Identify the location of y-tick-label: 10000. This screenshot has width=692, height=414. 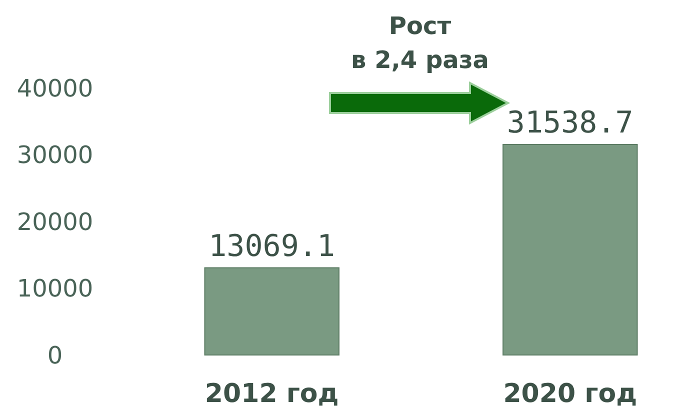
(55, 288).